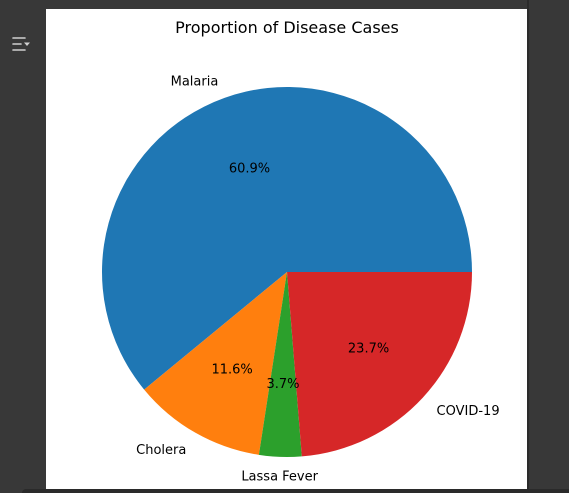  What do you see at coordinates (279, 476) in the screenshot?
I see `pie-label-lassa-fever: Lassa Fever` at bounding box center [279, 476].